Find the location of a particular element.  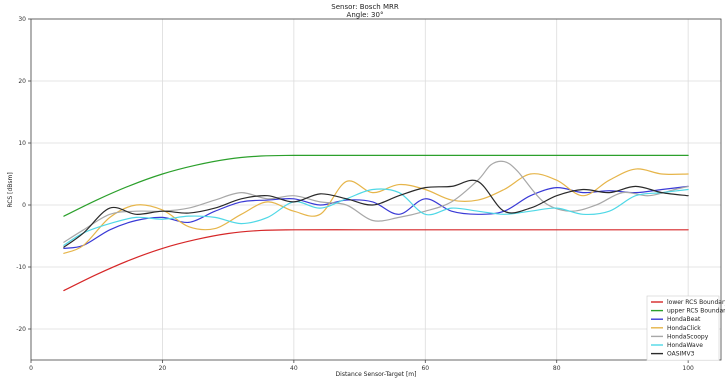

legend-label: HondaScoopy is located at coordinates (688, 336).